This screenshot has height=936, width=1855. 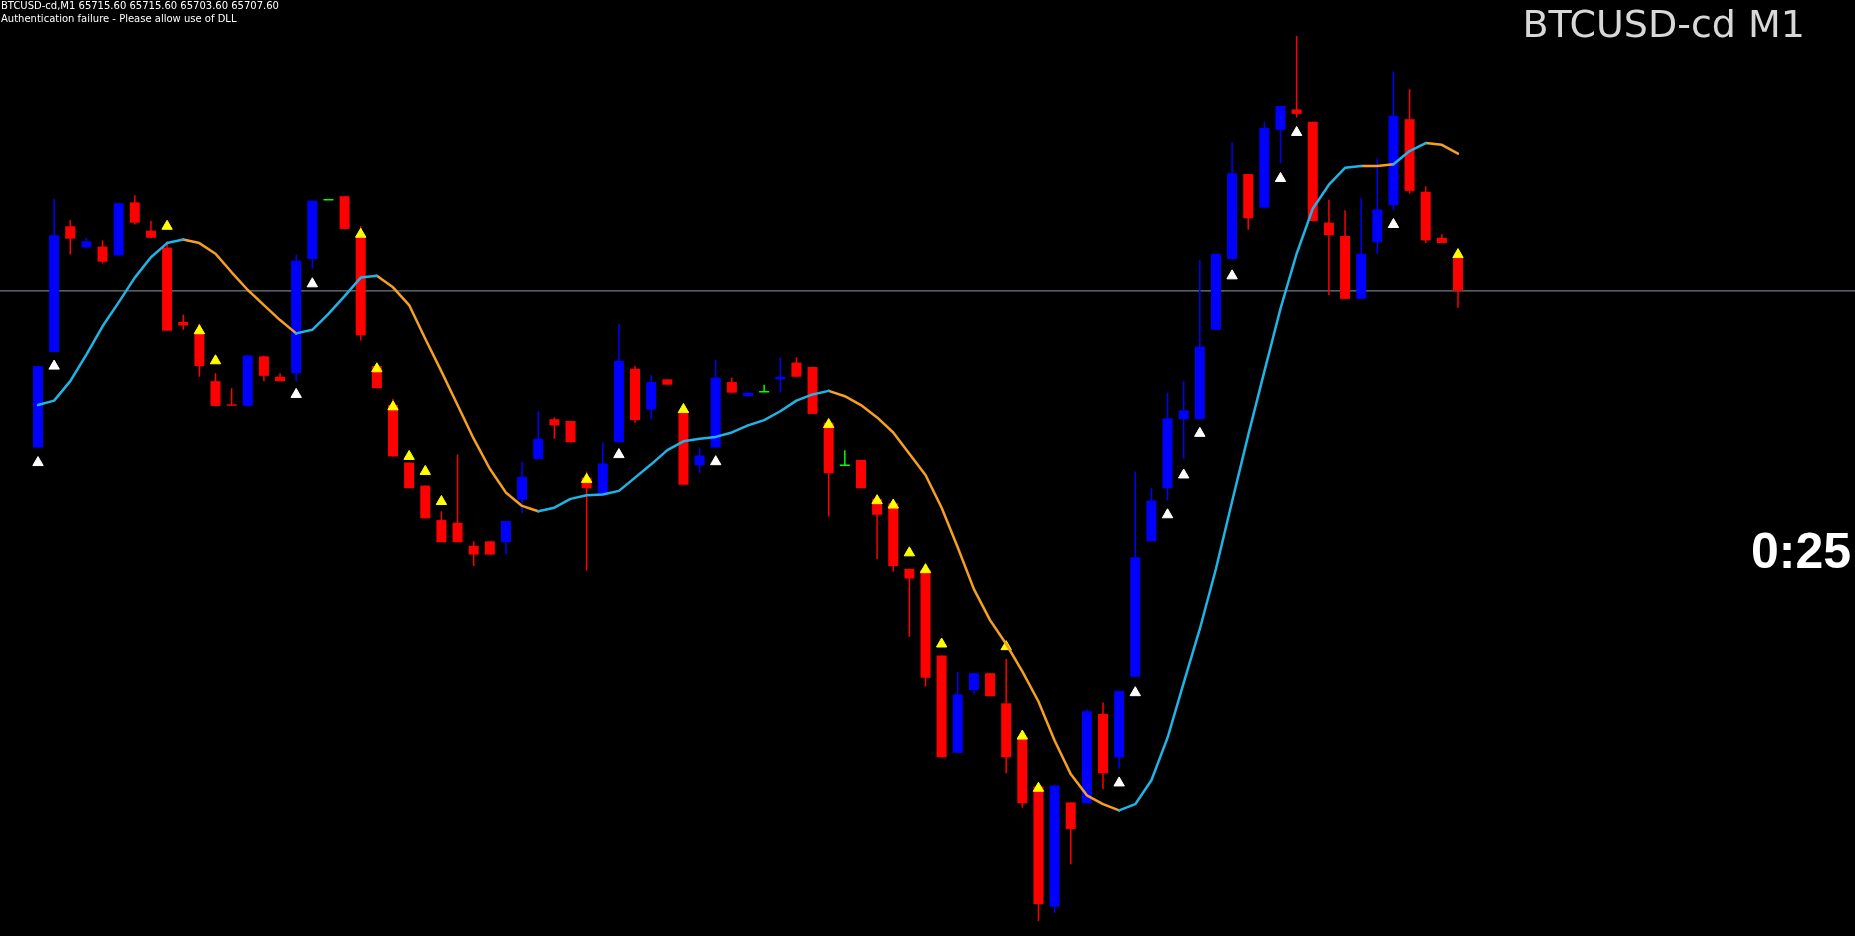 I want to click on text: Authentication failure - Please allow use of DLL, so click(x=119, y=18).